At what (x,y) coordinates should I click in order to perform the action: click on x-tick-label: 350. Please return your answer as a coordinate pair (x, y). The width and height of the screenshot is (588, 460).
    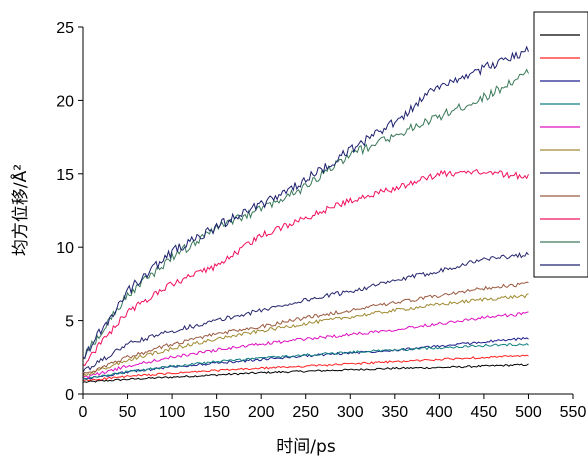
    Looking at the image, I should click on (394, 412).